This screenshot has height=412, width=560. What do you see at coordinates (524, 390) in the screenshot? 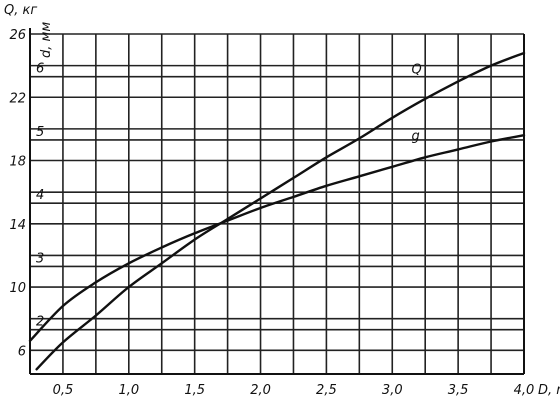
I see `x-tick-label: 4,0` at bounding box center [524, 390].